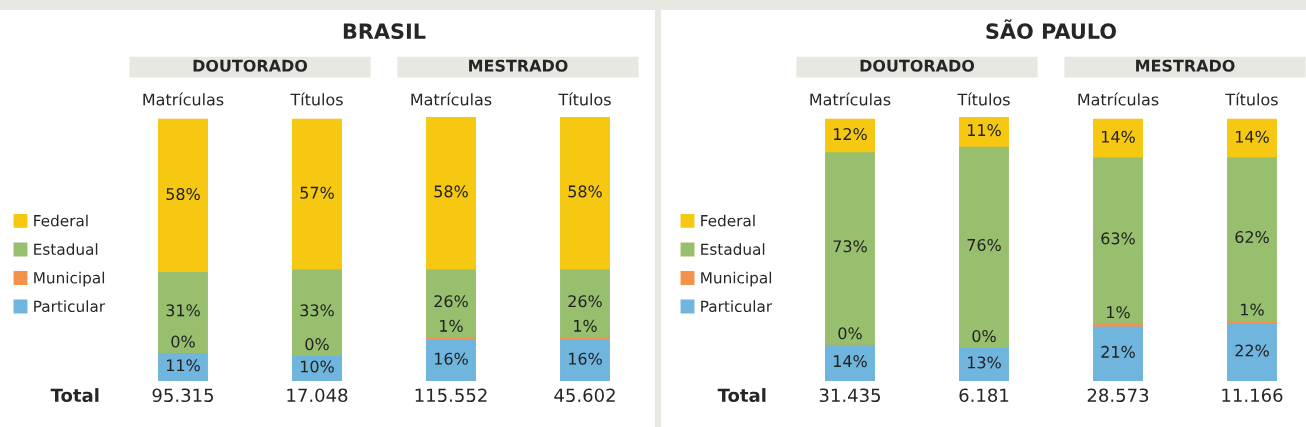 The height and width of the screenshot is (427, 1306). Describe the element at coordinates (183, 395) in the screenshot. I see `text: 95.315` at that location.